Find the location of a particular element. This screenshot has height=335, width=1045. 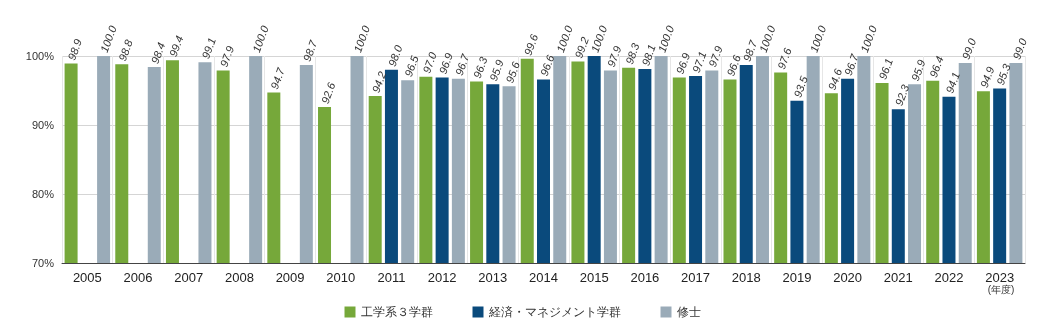

x-tick-label: 2017 is located at coordinates (696, 277).